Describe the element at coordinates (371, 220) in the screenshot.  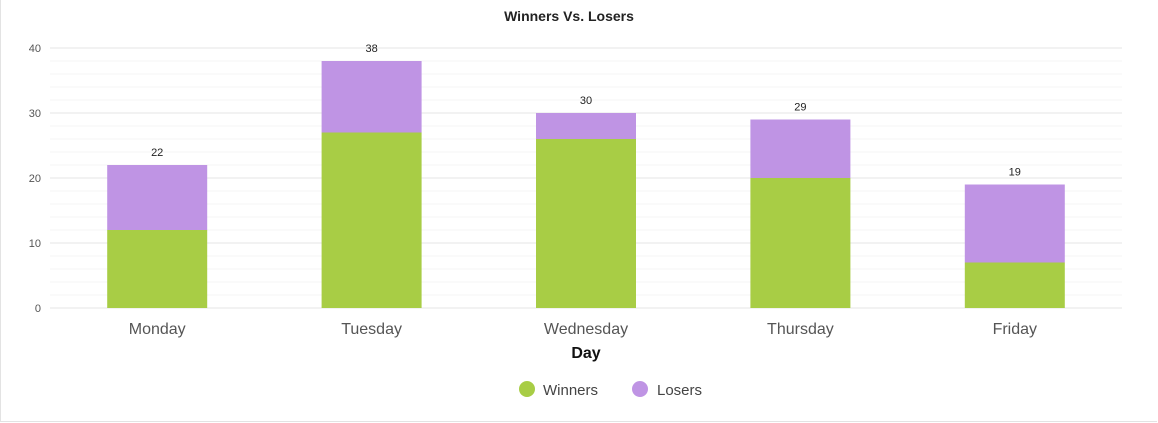
I see `bar-winners-tuesday` at that location.